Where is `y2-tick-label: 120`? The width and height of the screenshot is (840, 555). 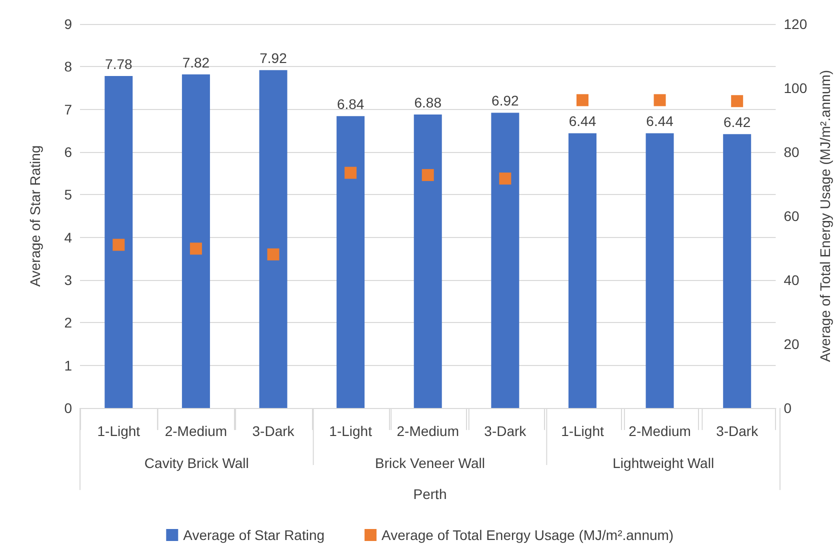 y2-tick-label: 120 is located at coordinates (796, 24).